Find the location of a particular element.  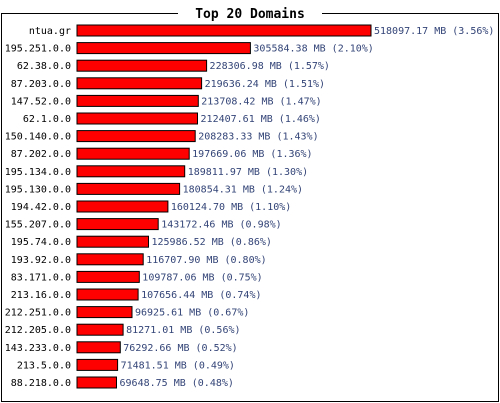

value-label: 125986.52 MB (0.86%) is located at coordinates (211, 242).